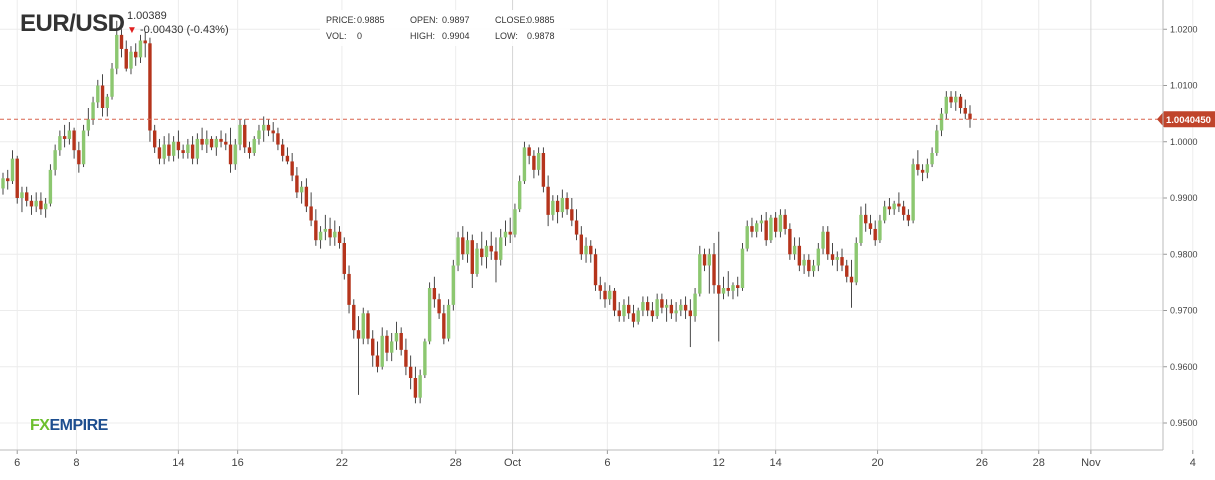  I want to click on y-tick-label: 0.9800, so click(1184, 254).